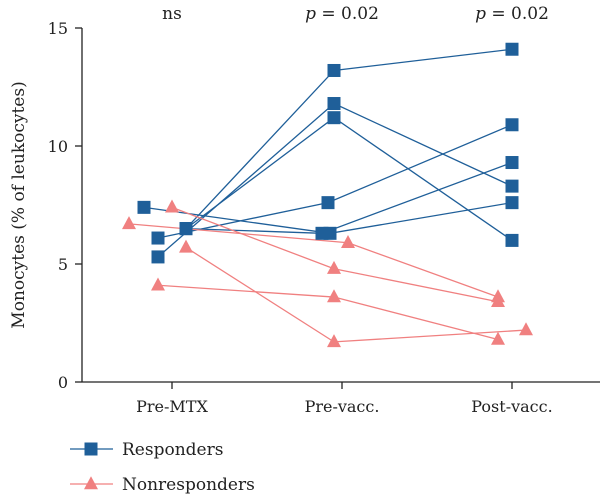 This screenshot has height=498, width=600. I want to click on y-tick-label: 15, so click(58, 28).